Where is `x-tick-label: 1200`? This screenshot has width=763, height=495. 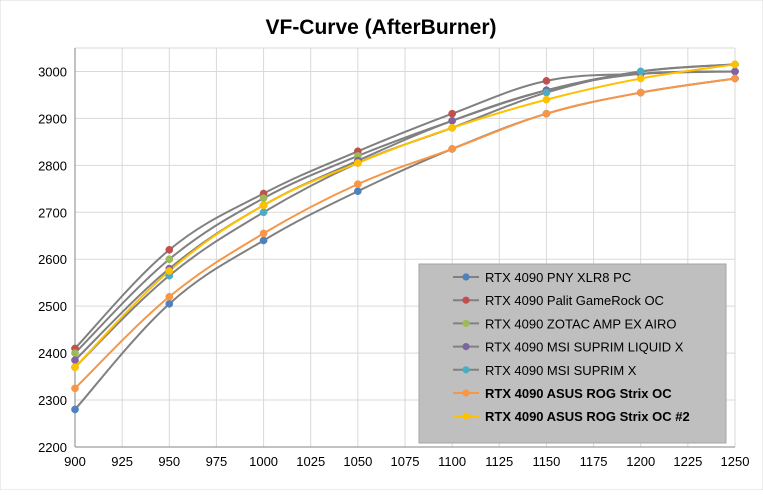
x-tick-label: 1200 is located at coordinates (640, 461).